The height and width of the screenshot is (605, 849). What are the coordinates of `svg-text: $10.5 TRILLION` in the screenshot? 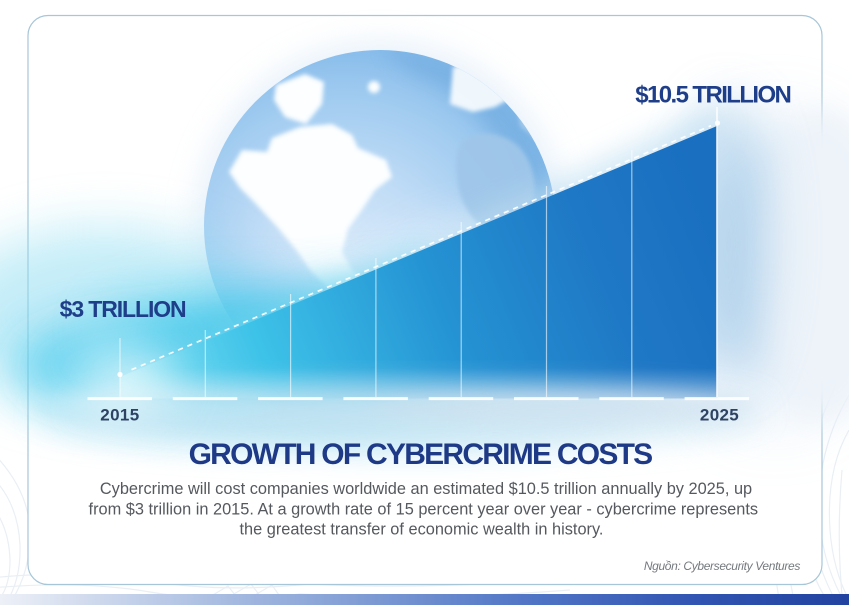 It's located at (712, 94).